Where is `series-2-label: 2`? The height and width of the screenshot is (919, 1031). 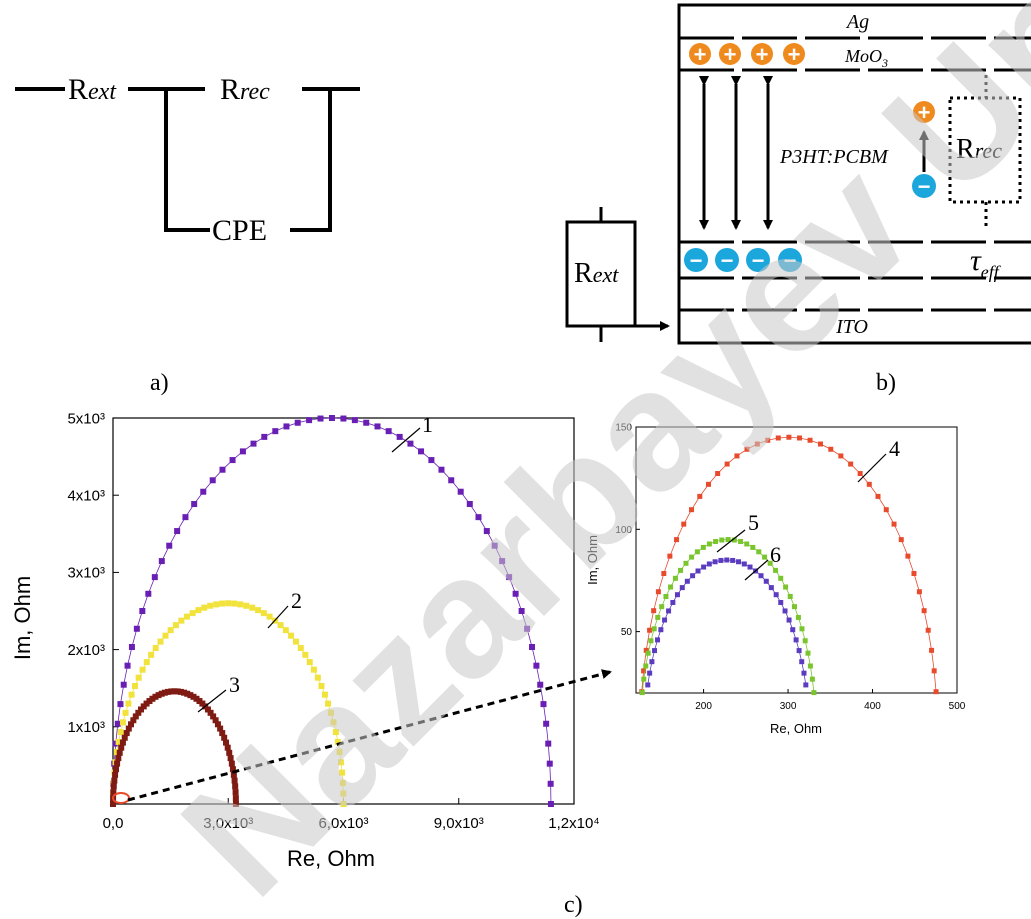 series-2-label: 2 is located at coordinates (296, 600).